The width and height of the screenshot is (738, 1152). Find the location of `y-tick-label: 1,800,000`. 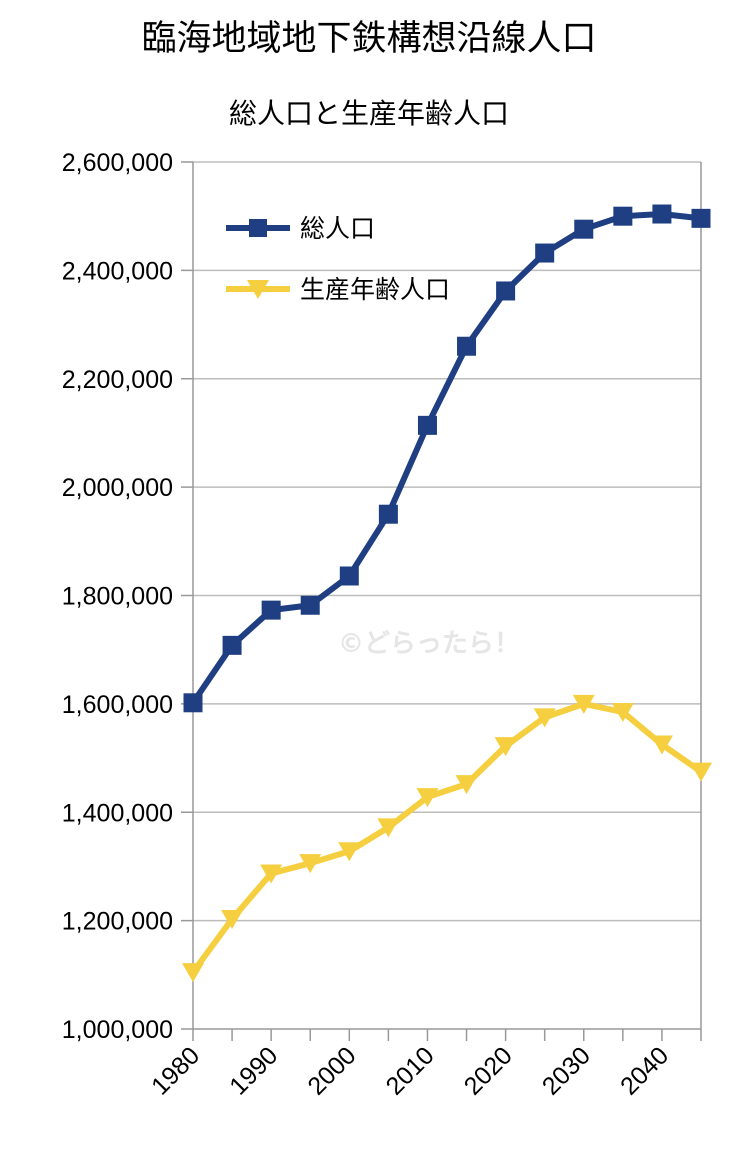

y-tick-label: 1,800,000 is located at coordinates (117, 597).